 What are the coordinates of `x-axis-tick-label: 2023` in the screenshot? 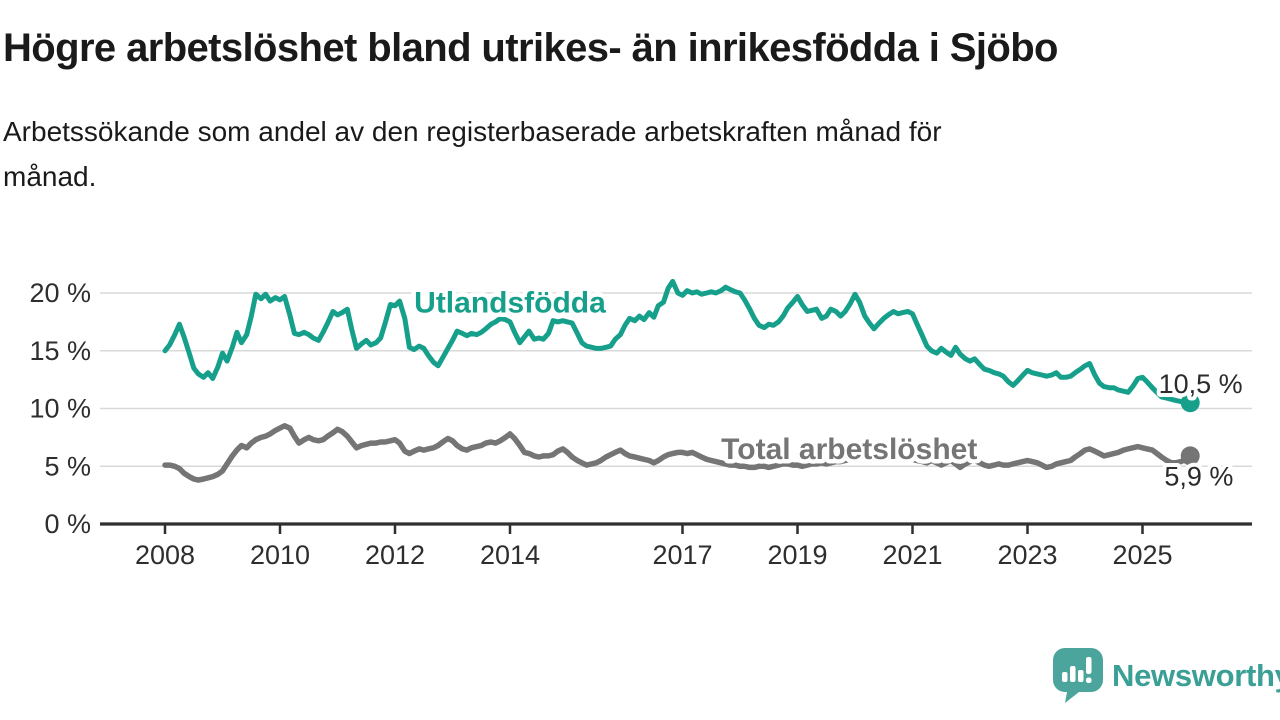 It's located at (1027, 555).